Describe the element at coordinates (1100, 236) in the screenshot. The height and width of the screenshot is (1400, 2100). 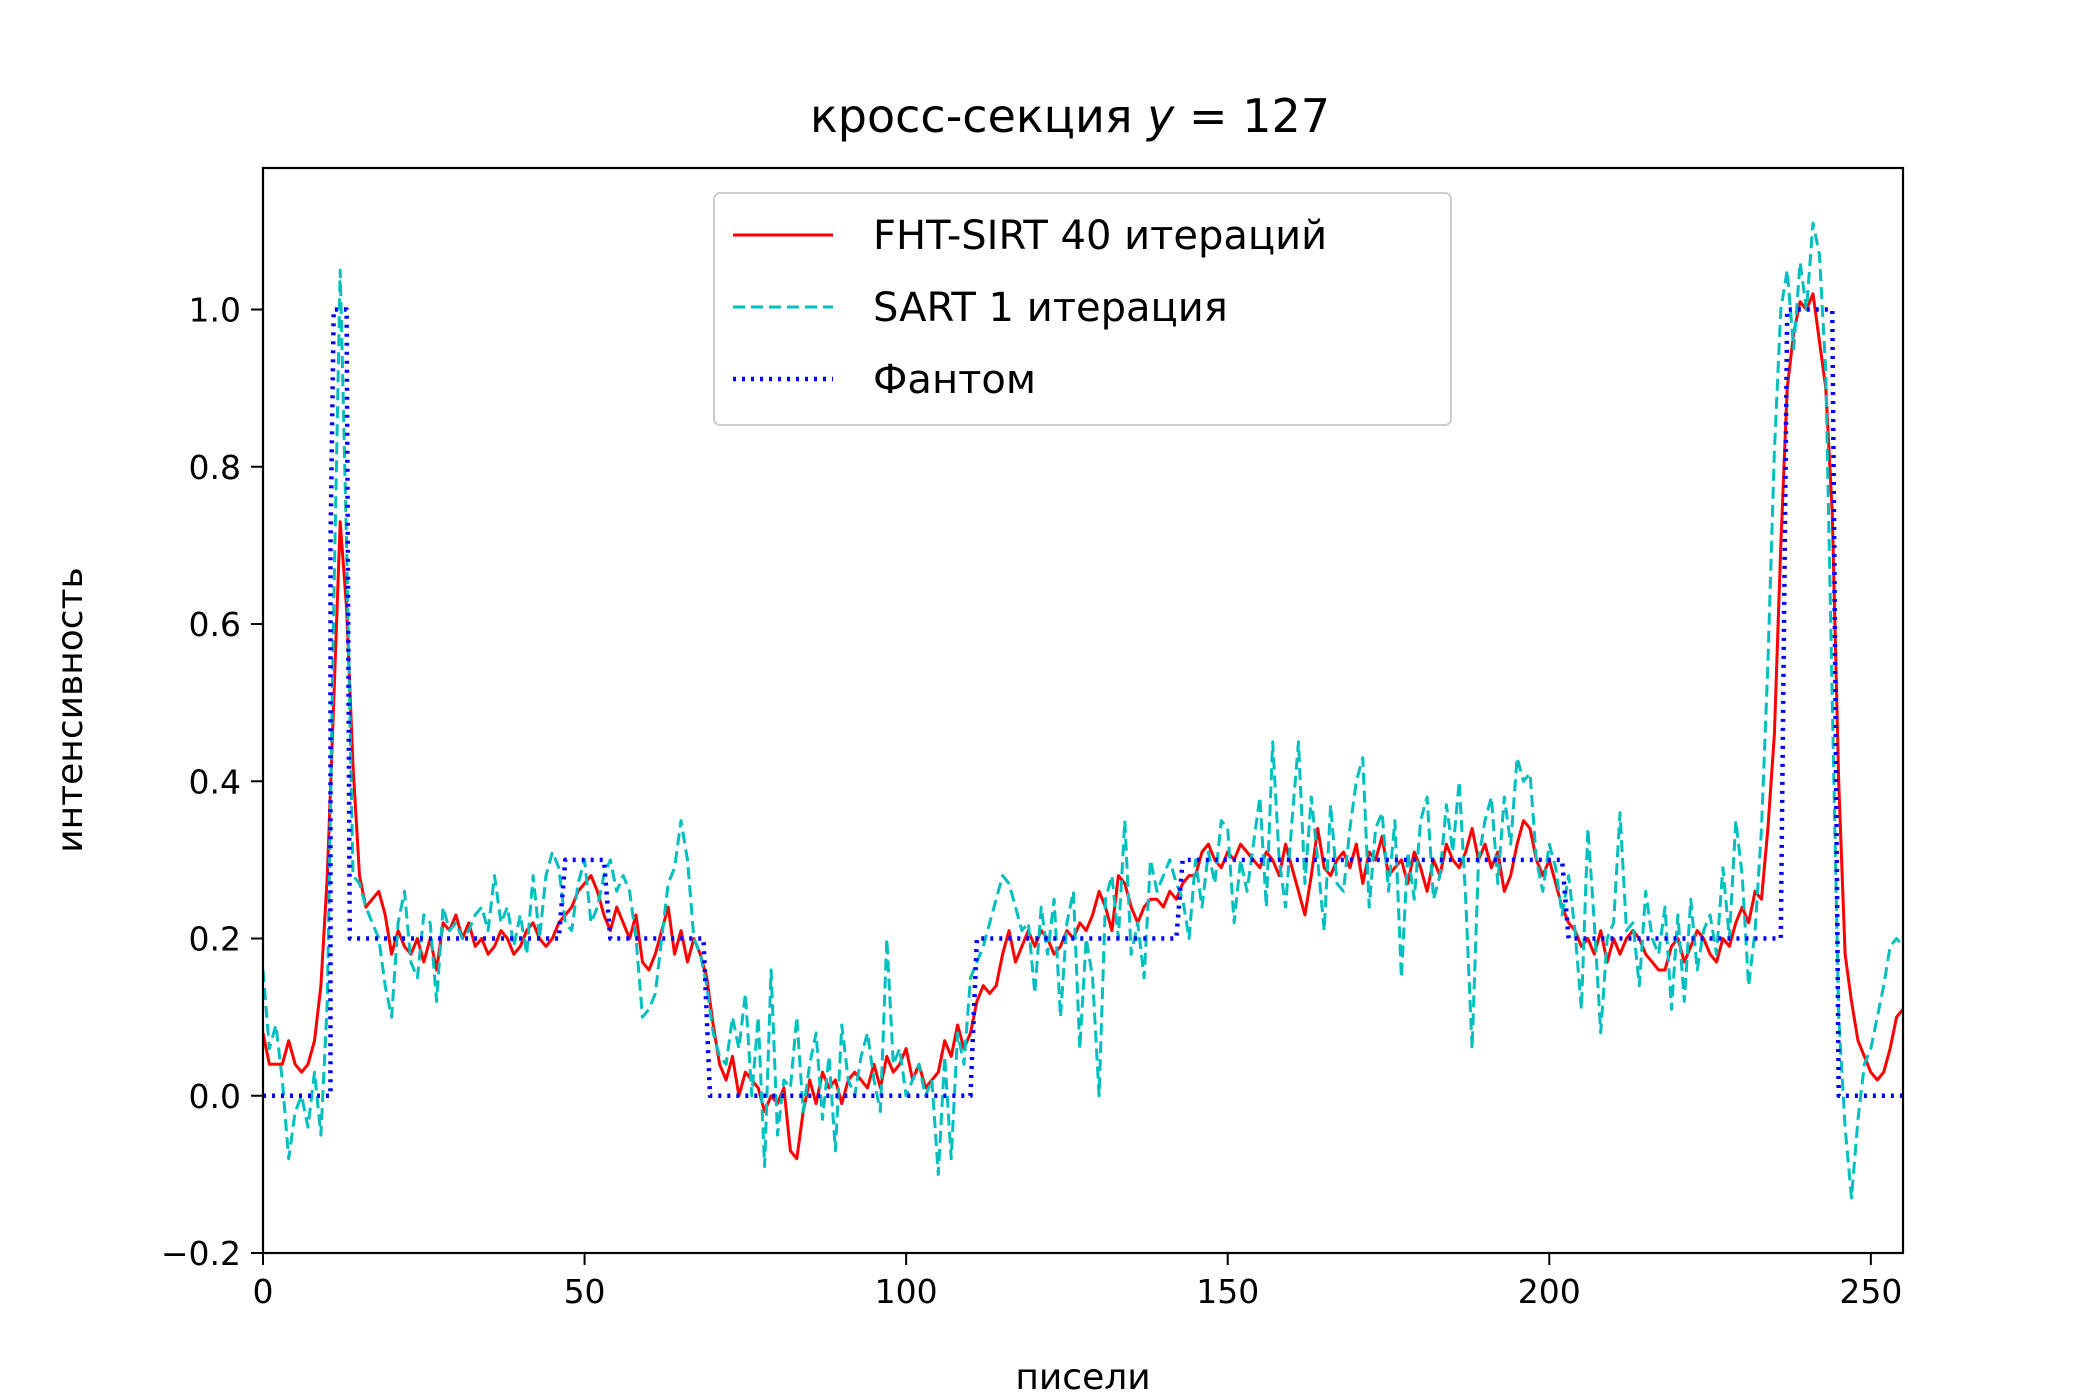
I see `legend-label-0: FHT-SIRT 40 итераций` at that location.